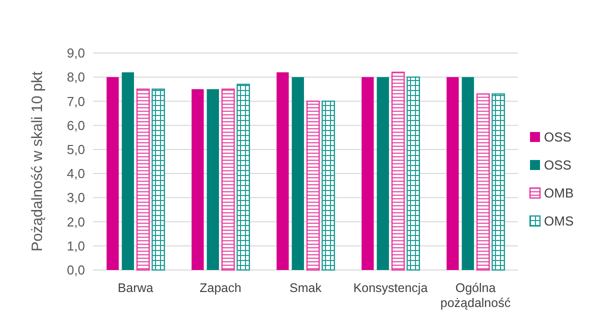 Image resolution: width=589 pixels, height=320 pixels. Describe the element at coordinates (306, 288) in the screenshot. I see `x-tick-label: Smak` at that location.